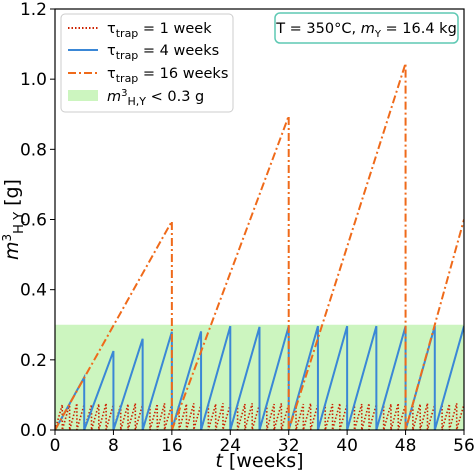  What do you see at coordinates (163, 52) in the screenshot?
I see `legend-label-4-weeks: τtrap = 4 weeks` at bounding box center [163, 52].